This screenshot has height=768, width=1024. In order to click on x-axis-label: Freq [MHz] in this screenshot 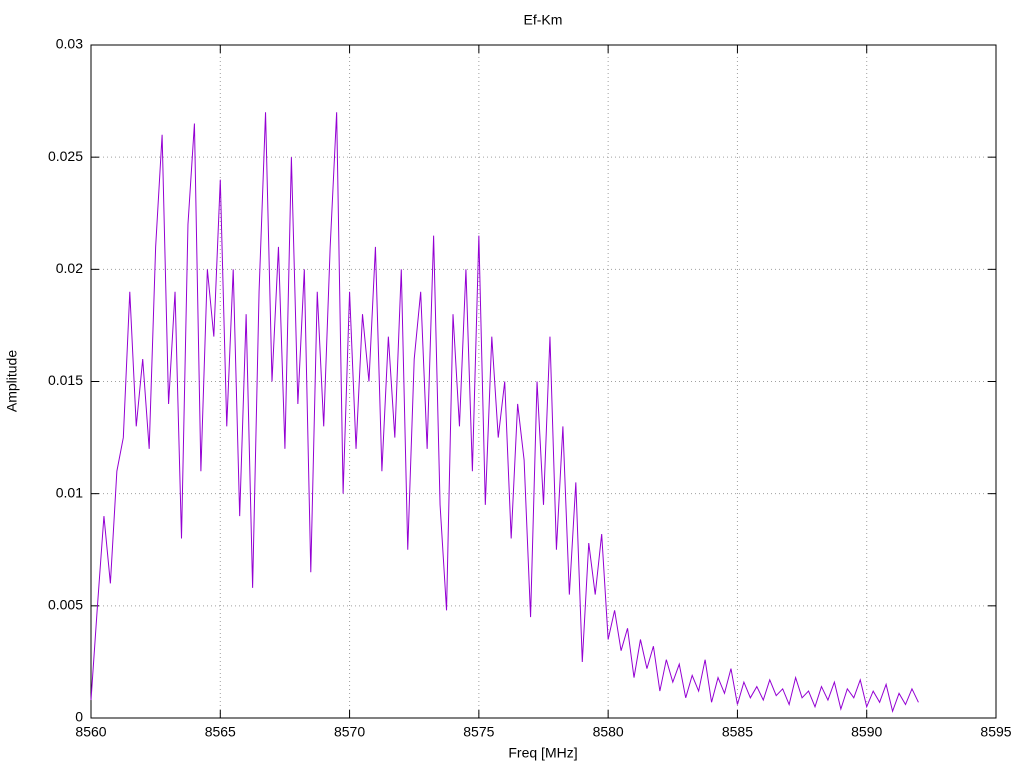, I will do `click(542, 753)`.